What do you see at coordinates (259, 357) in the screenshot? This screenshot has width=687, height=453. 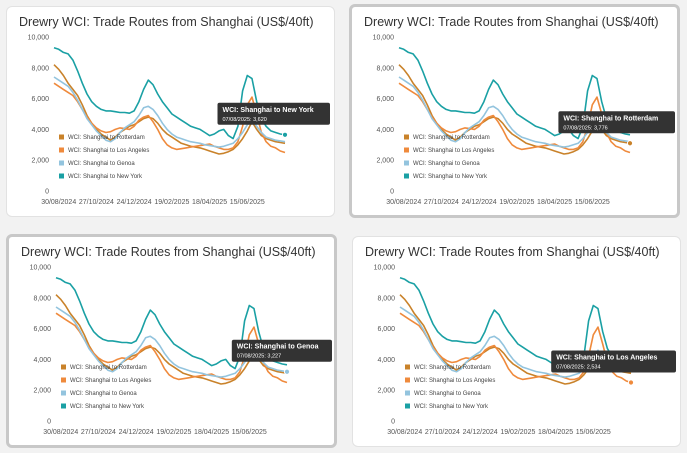 I see `tooltip-value: 07/08/2025: 3,227` at bounding box center [259, 357].